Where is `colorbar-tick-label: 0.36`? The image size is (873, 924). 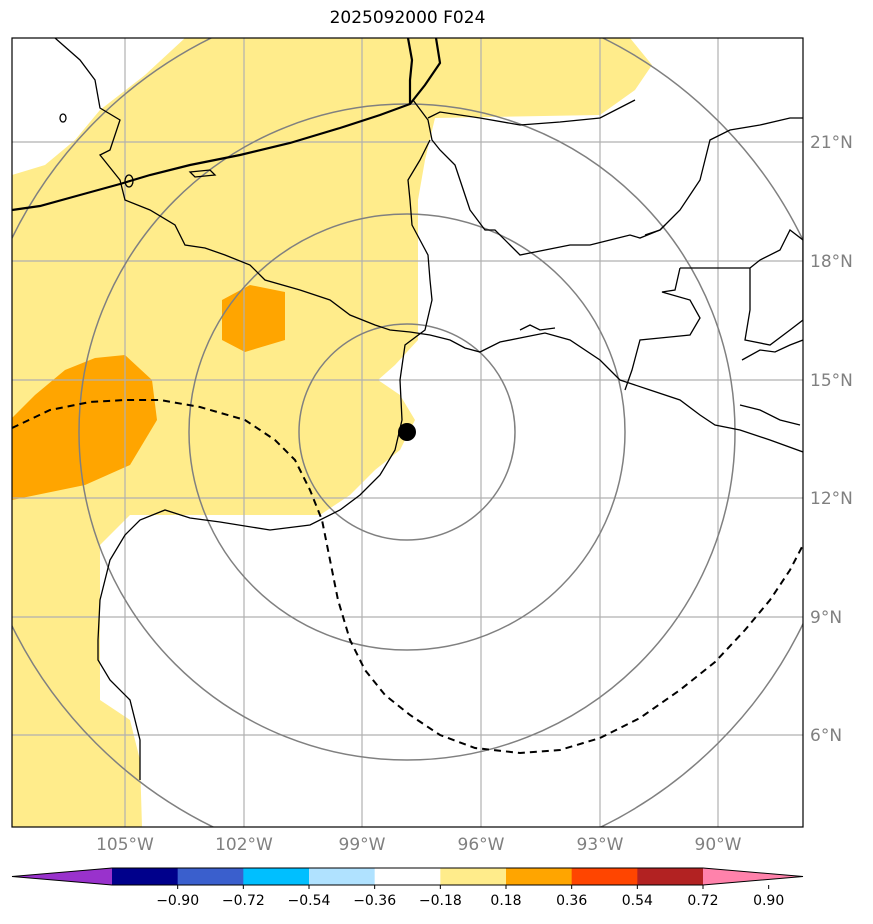 colorbar-tick-label: 0.36 is located at coordinates (571, 901).